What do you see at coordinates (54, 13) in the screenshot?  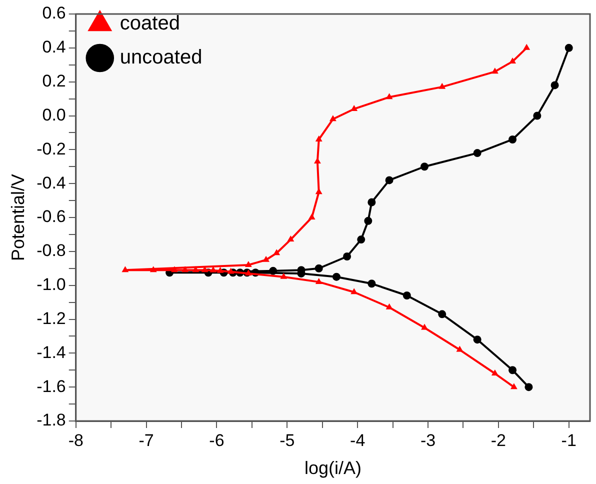 I see `y-tick-label: 0.6` at bounding box center [54, 13].